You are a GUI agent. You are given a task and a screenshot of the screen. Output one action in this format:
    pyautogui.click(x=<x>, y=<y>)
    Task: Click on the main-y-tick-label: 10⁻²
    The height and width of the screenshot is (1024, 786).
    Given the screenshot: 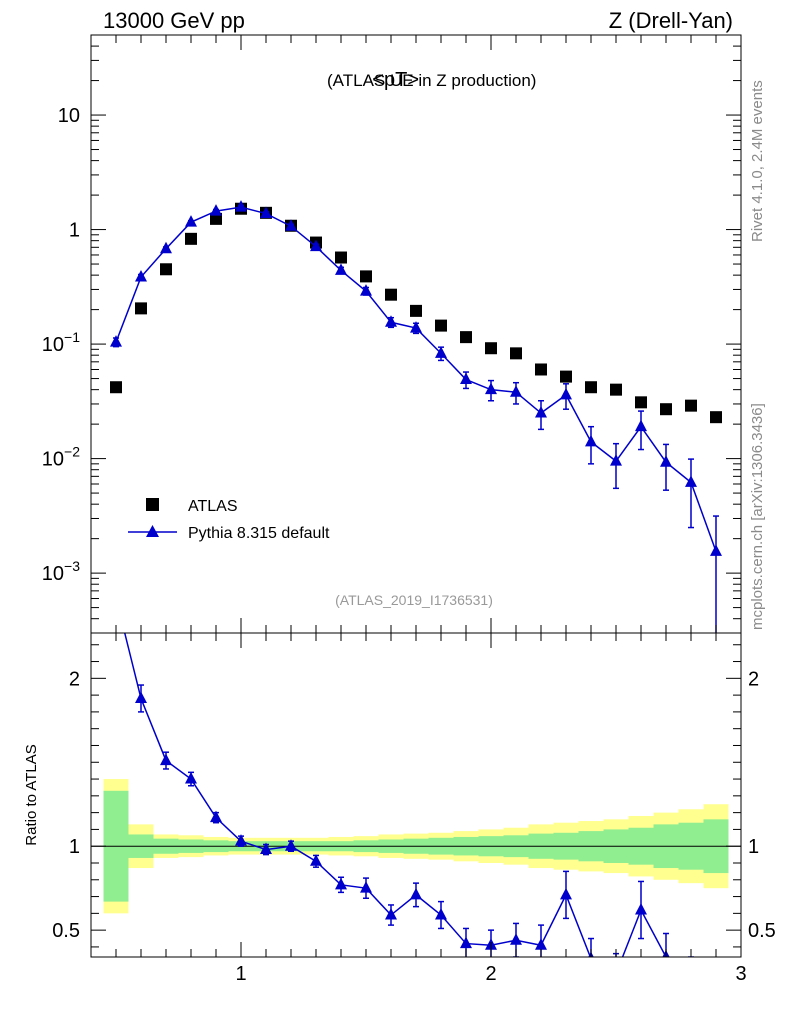 What is the action you would take?
    pyautogui.click(x=61, y=457)
    